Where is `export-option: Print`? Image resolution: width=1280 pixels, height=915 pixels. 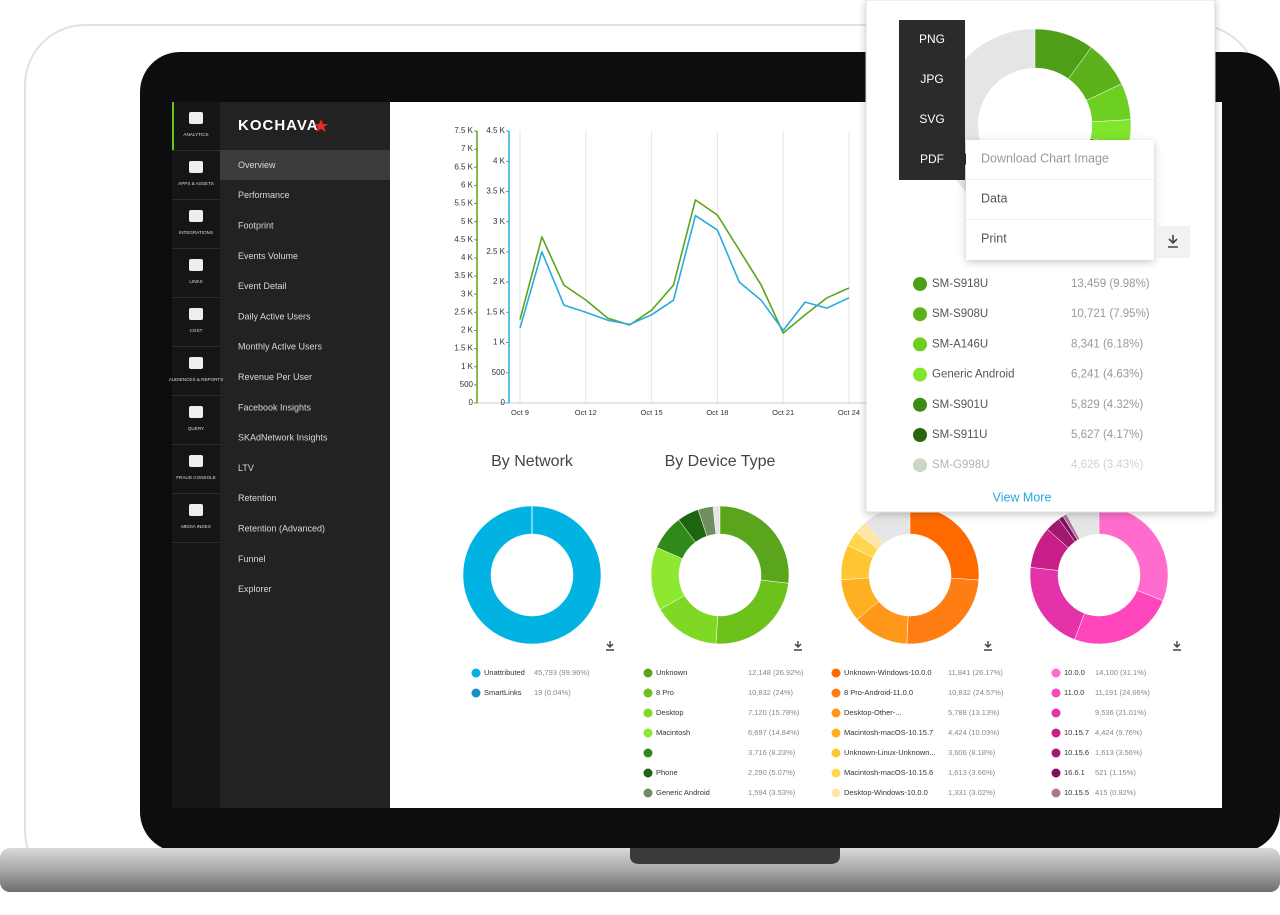
export-option: Print is located at coordinates (994, 238).